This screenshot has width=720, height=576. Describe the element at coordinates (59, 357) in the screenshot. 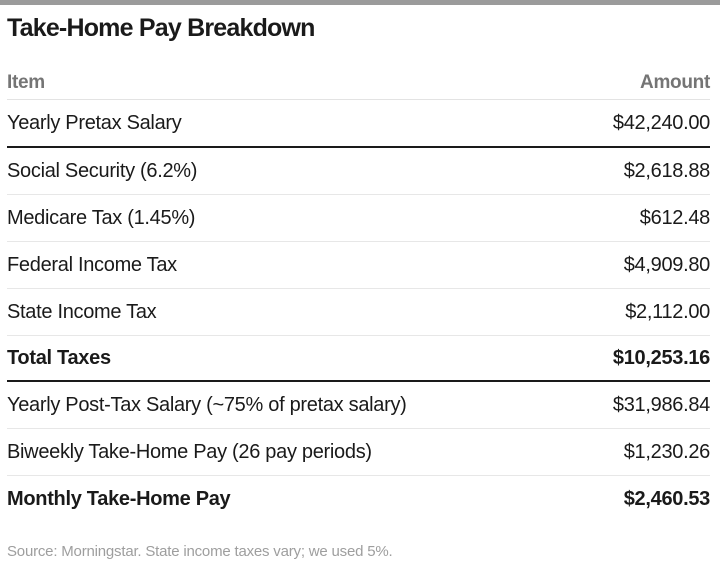

I see `row-item-label: Total Taxes` at that location.